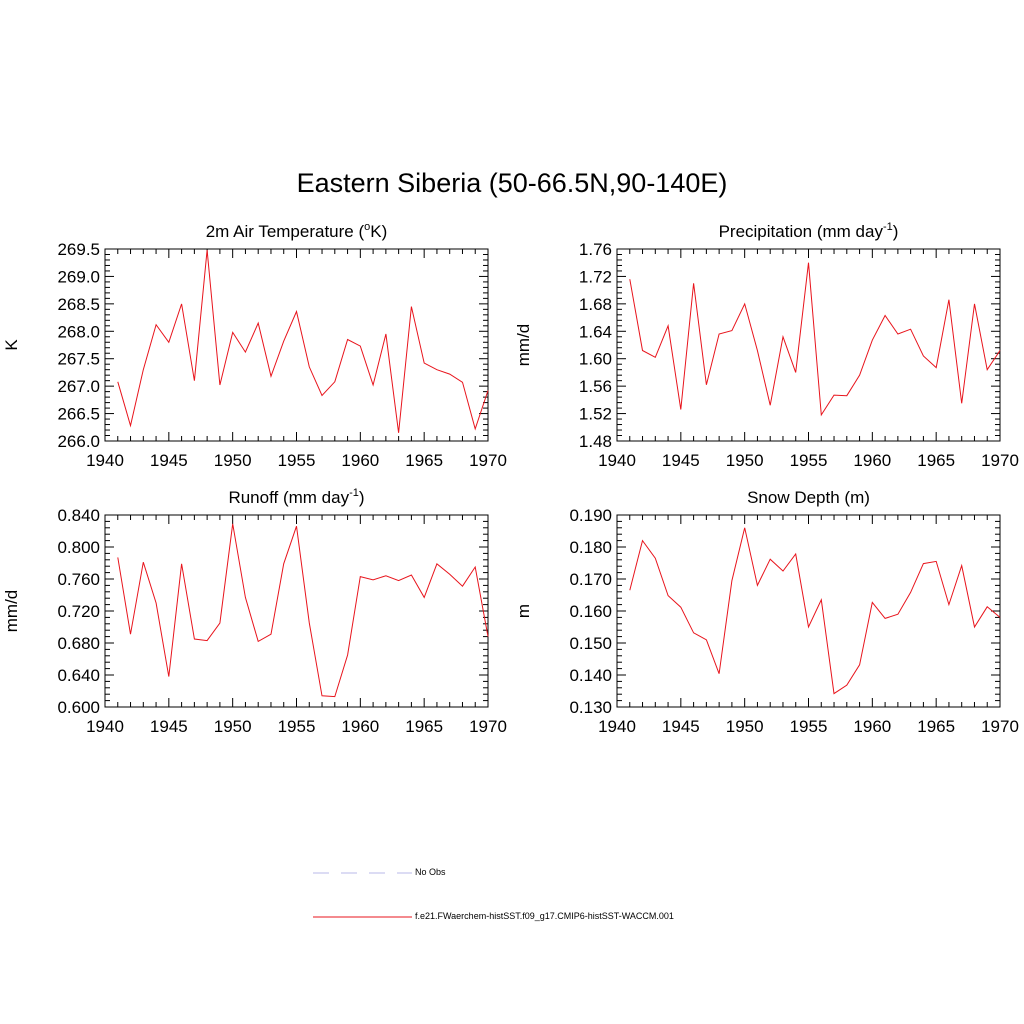 Image resolution: width=1024 pixels, height=1024 pixels. I want to click on y-tick-label: 1.52, so click(595, 414).